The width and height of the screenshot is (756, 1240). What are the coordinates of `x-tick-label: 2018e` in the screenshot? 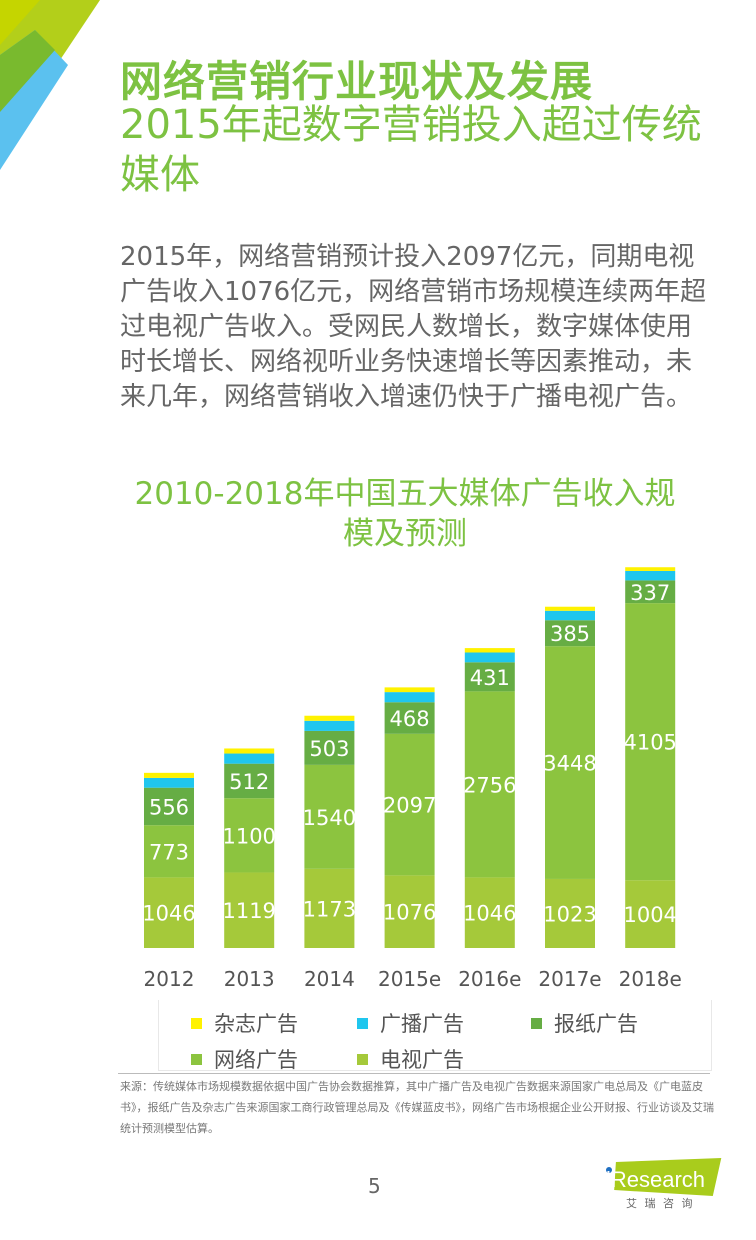 It's located at (650, 979).